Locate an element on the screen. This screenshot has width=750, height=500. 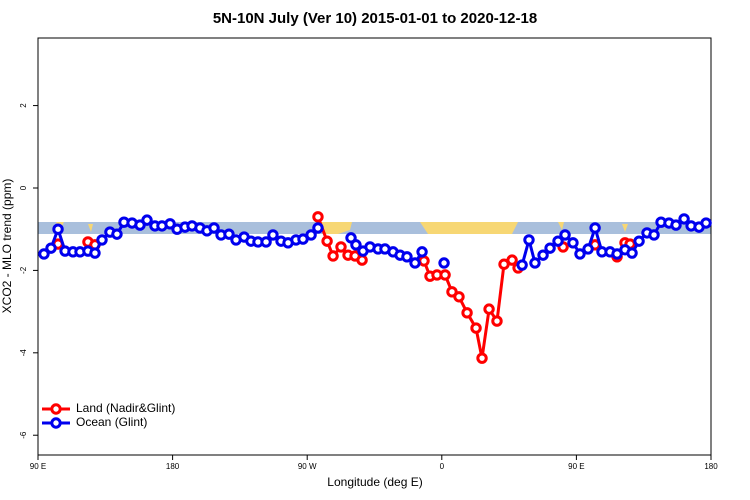
x-tick-label: 0 is located at coordinates (442, 466).